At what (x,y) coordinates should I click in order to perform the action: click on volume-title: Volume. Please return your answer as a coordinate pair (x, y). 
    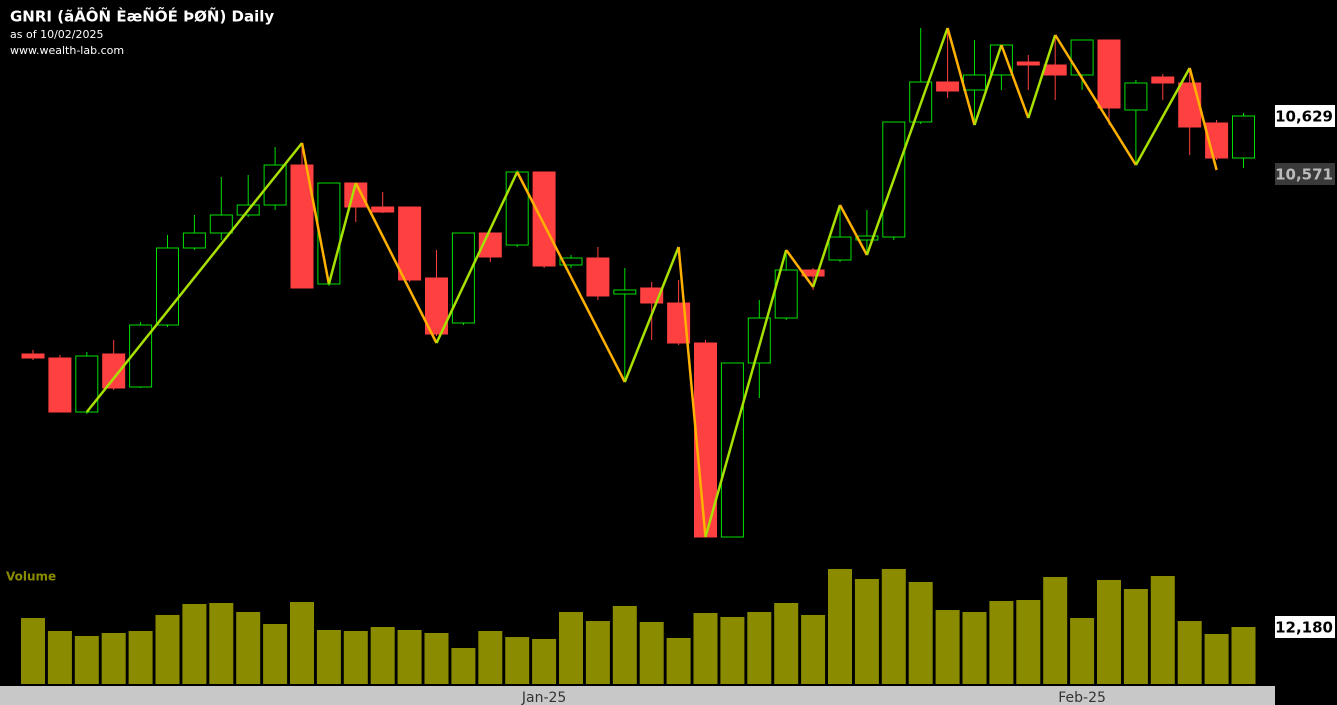
    Looking at the image, I should click on (31, 577).